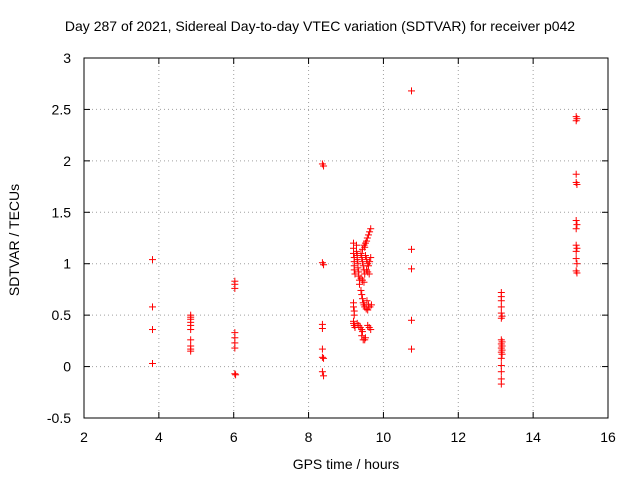 This screenshot has height=480, width=640. I want to click on y-tick-label: 0.5, so click(62, 315).